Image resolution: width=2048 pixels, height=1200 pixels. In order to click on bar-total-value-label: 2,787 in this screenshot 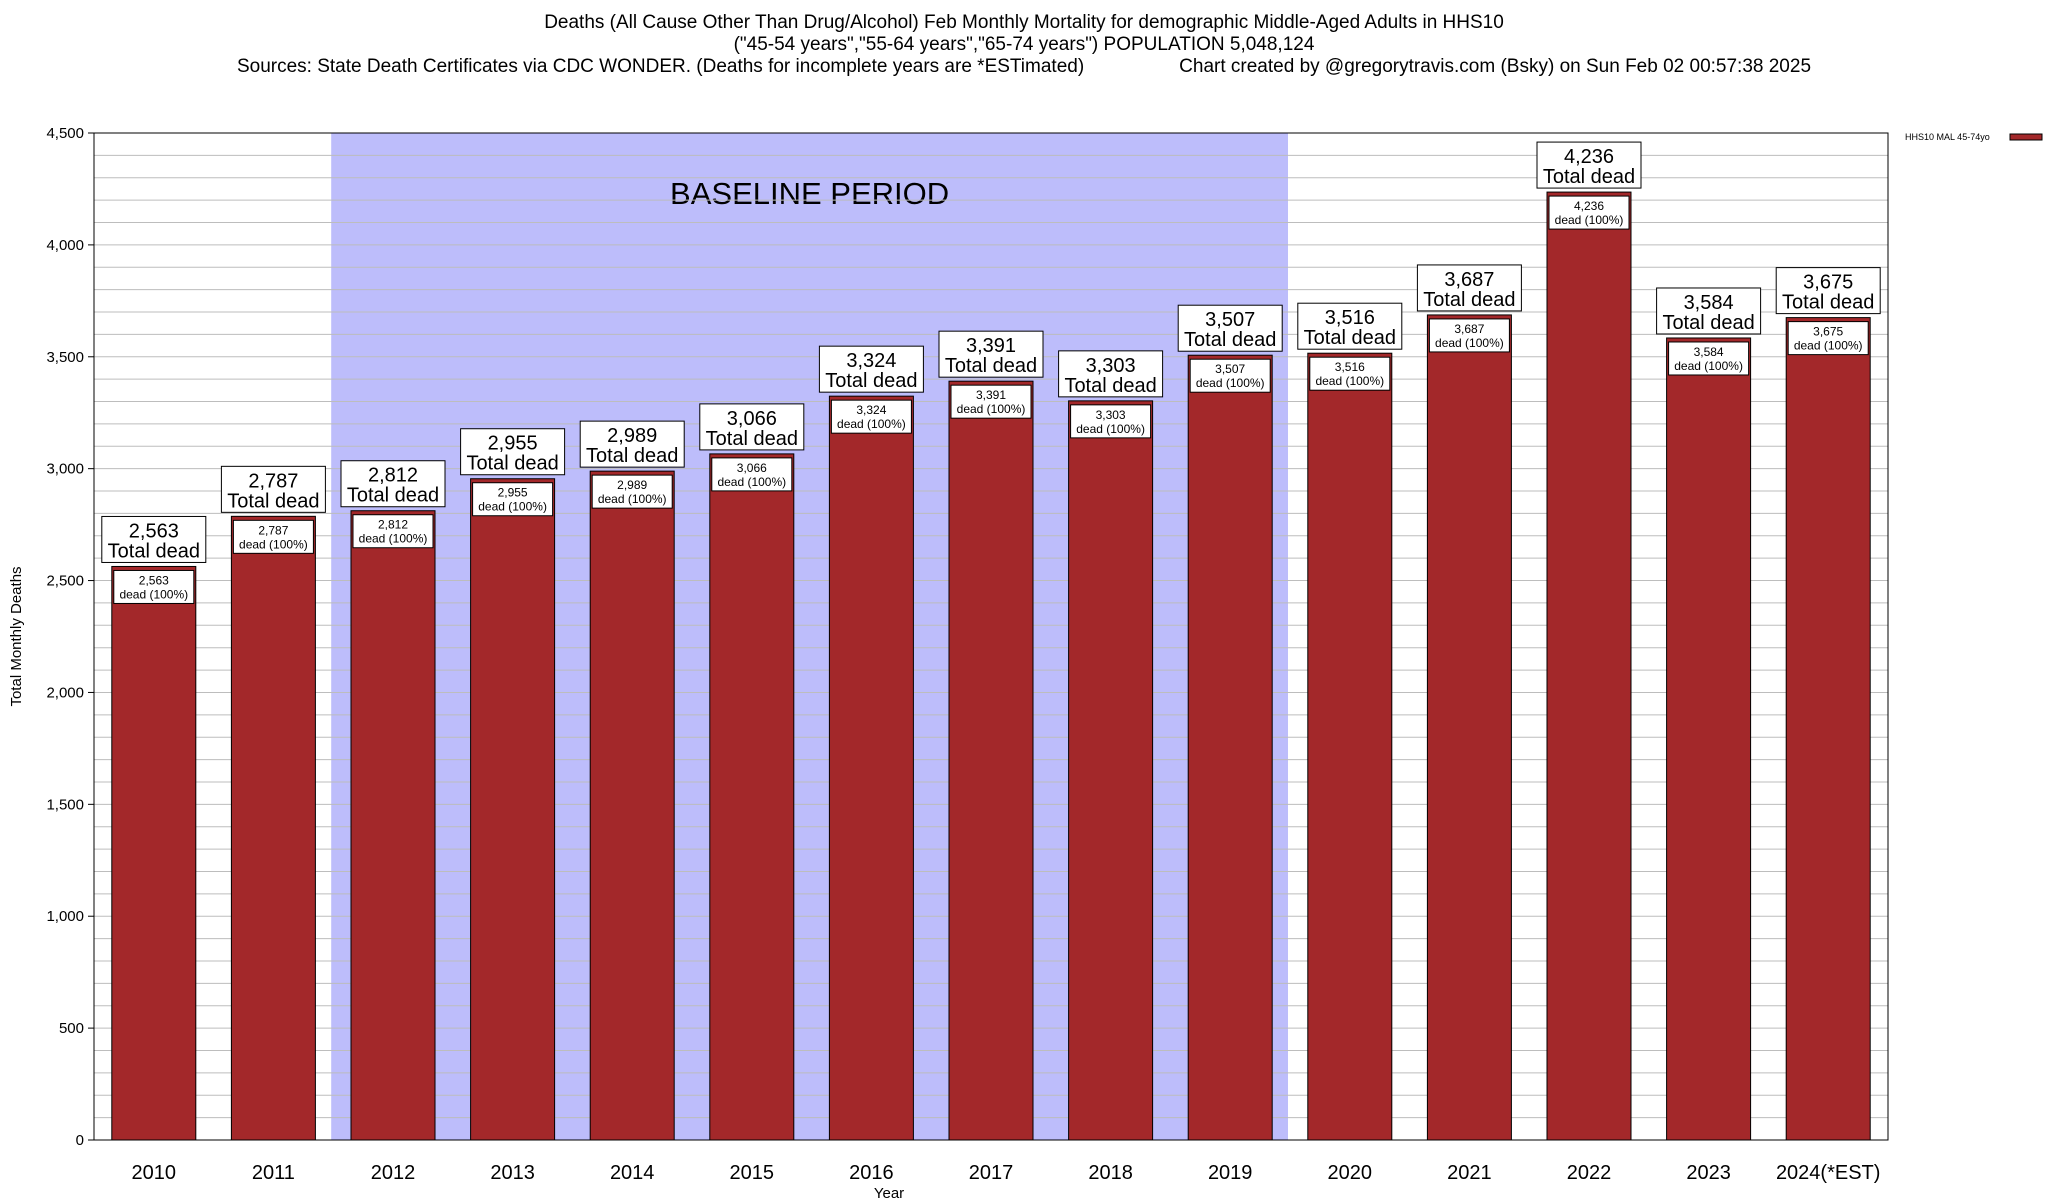, I will do `click(273, 481)`.